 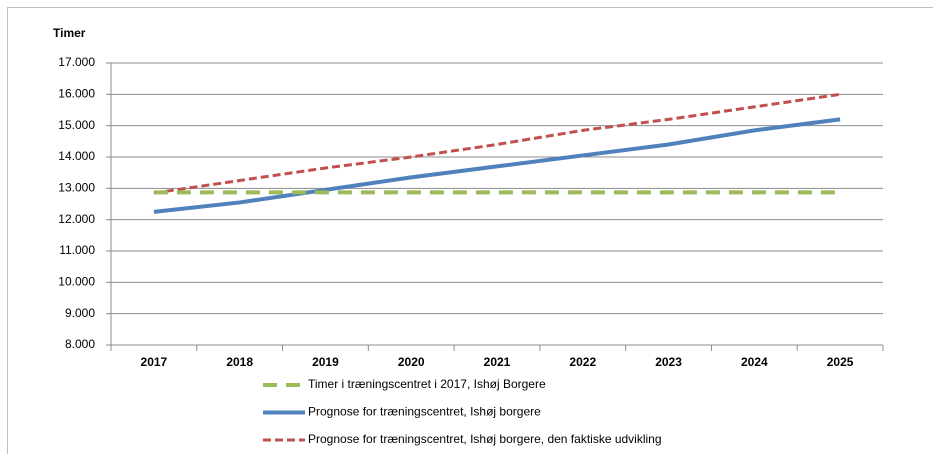 I want to click on x-tick-label: 2022, so click(x=582, y=362).